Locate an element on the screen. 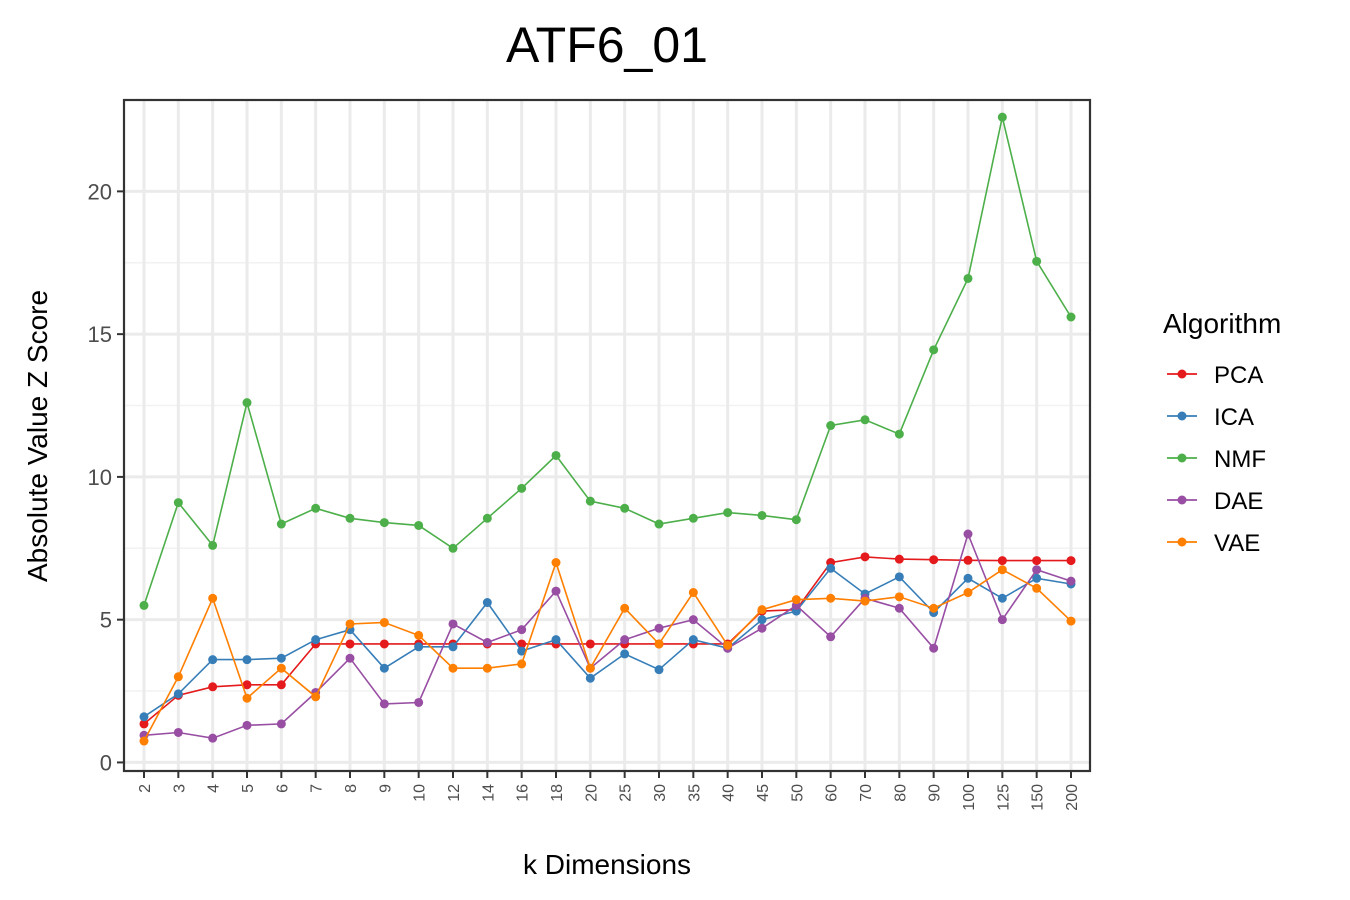  y-tick-label: 0 is located at coordinates (106, 762).